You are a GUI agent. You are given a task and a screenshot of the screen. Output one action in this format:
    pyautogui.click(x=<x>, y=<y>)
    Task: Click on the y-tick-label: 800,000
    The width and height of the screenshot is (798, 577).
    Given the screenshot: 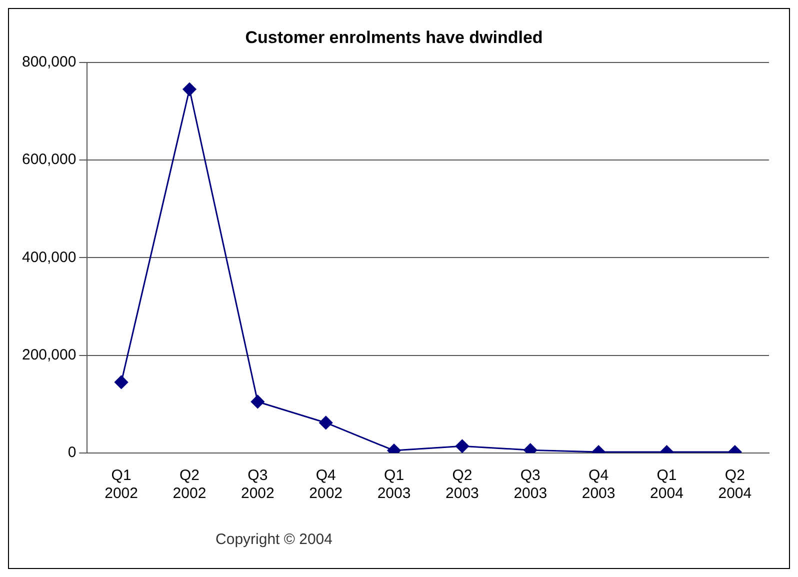 What is the action you would take?
    pyautogui.click(x=49, y=62)
    